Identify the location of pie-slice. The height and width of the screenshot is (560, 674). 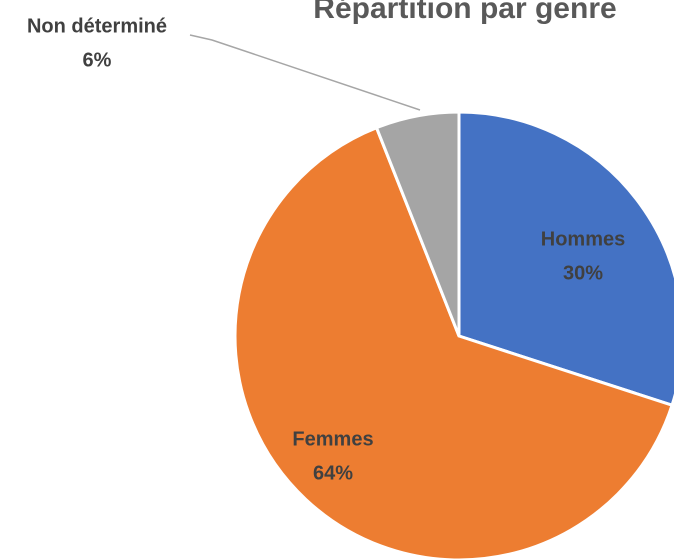
(417, 223).